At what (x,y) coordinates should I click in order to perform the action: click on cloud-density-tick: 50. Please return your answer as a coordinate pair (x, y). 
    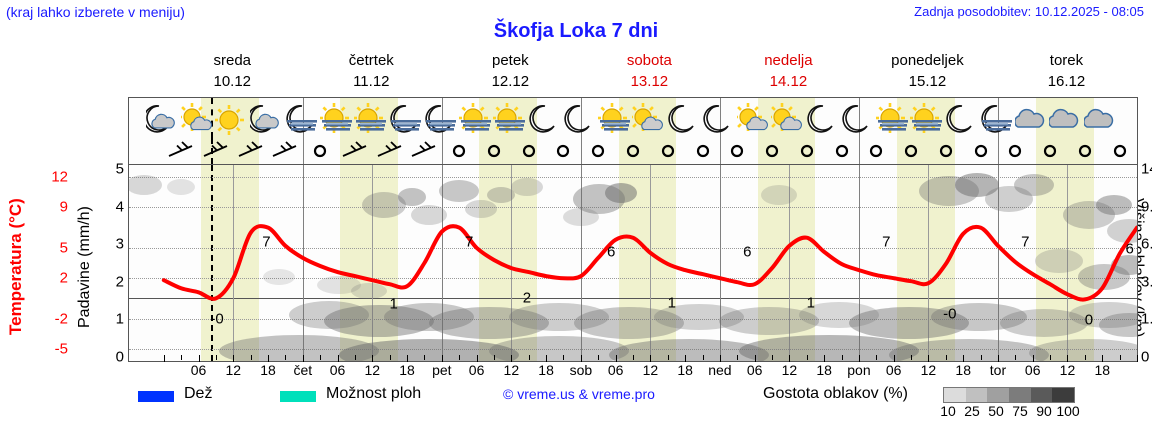
    Looking at the image, I should click on (996, 411).